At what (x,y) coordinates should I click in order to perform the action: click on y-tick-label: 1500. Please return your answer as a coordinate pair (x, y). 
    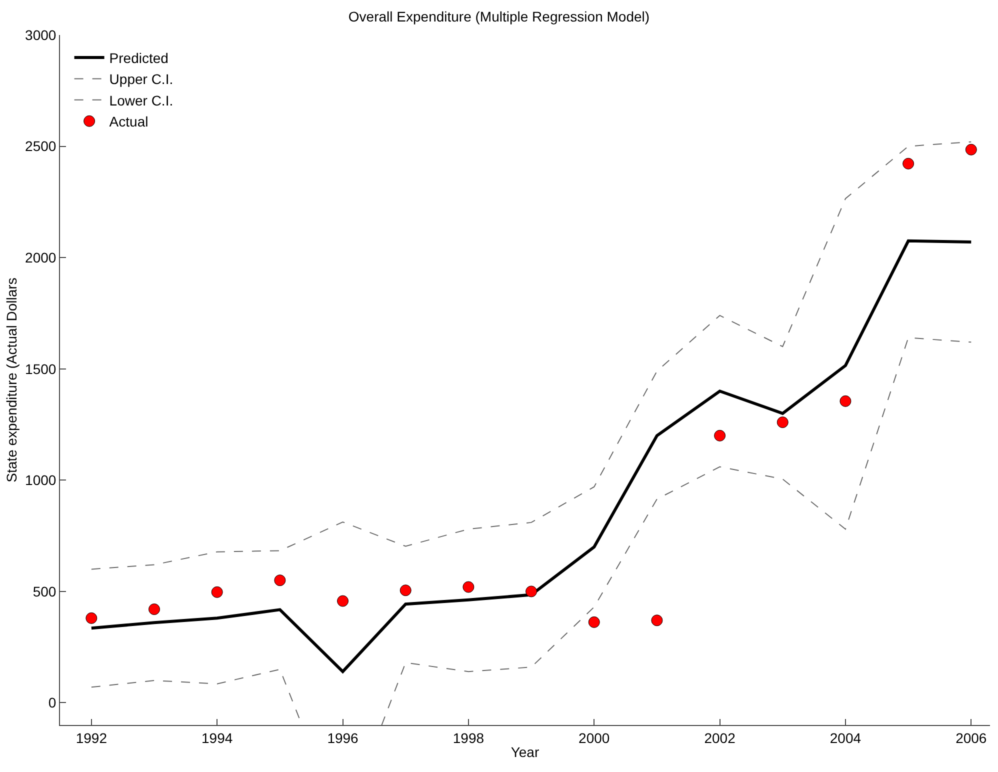
    Looking at the image, I should click on (40, 368).